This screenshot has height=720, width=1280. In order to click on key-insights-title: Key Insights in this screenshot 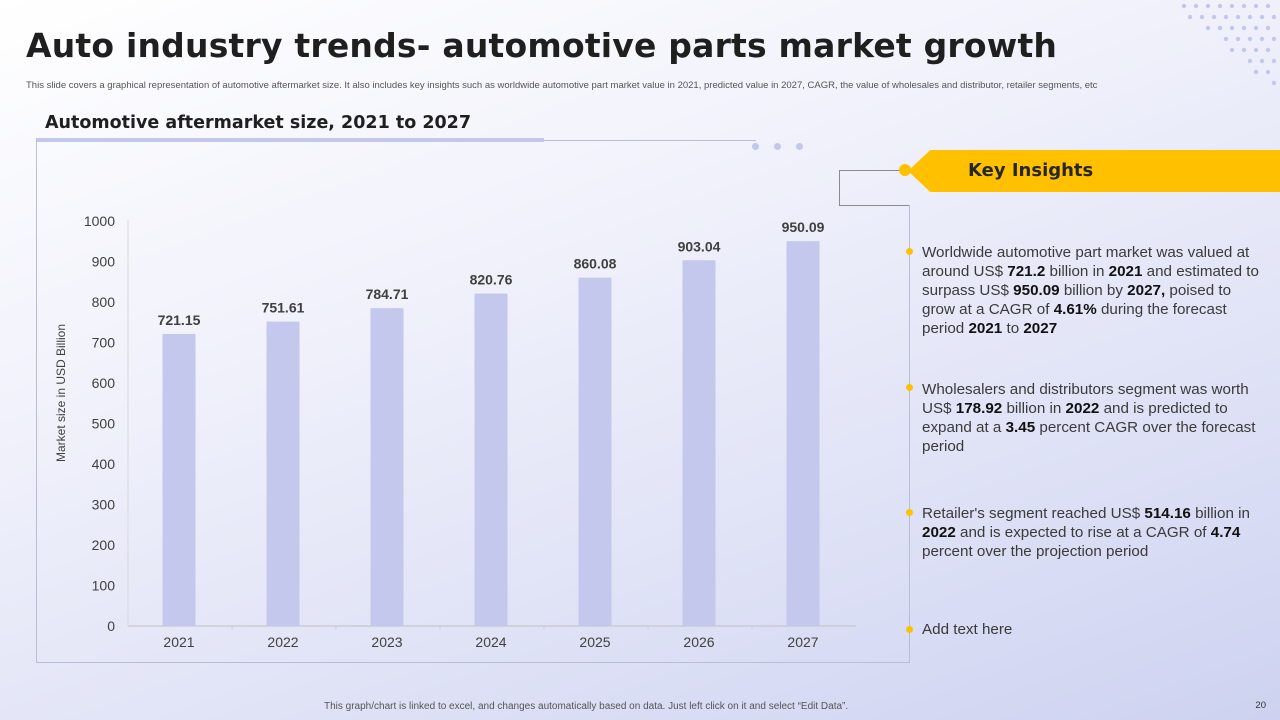, I will do `click(1031, 170)`.